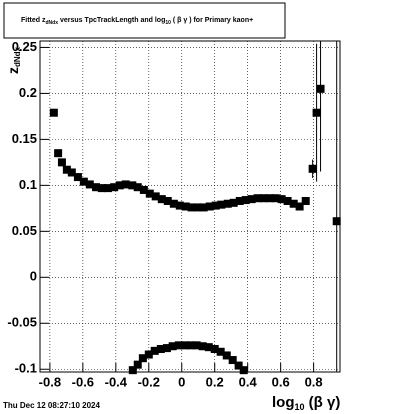 Image resolution: width=400 pixels, height=414 pixels. Describe the element at coordinates (17, 56) in the screenshot. I see `y-label-sub: dNdx` at that location.